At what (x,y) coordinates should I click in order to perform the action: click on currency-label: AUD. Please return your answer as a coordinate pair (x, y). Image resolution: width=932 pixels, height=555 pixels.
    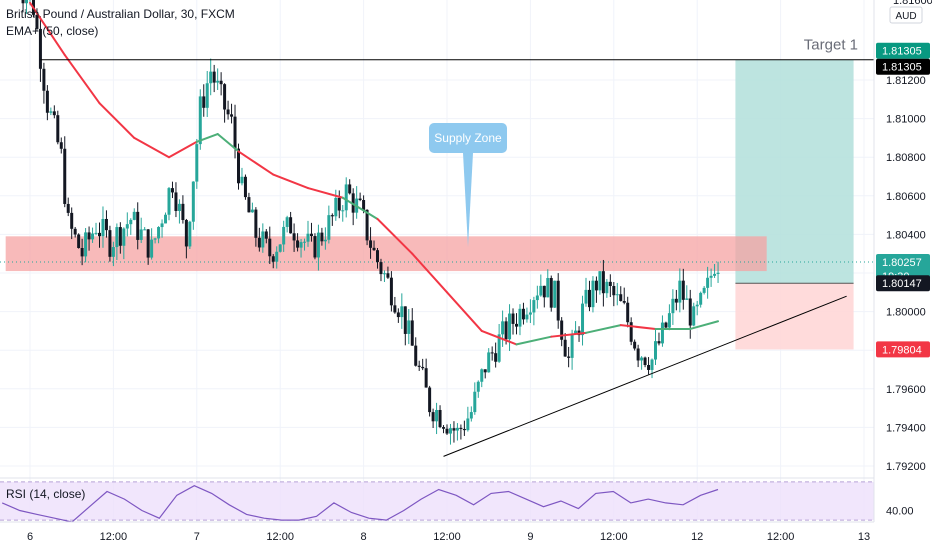
    Looking at the image, I should click on (905, 16).